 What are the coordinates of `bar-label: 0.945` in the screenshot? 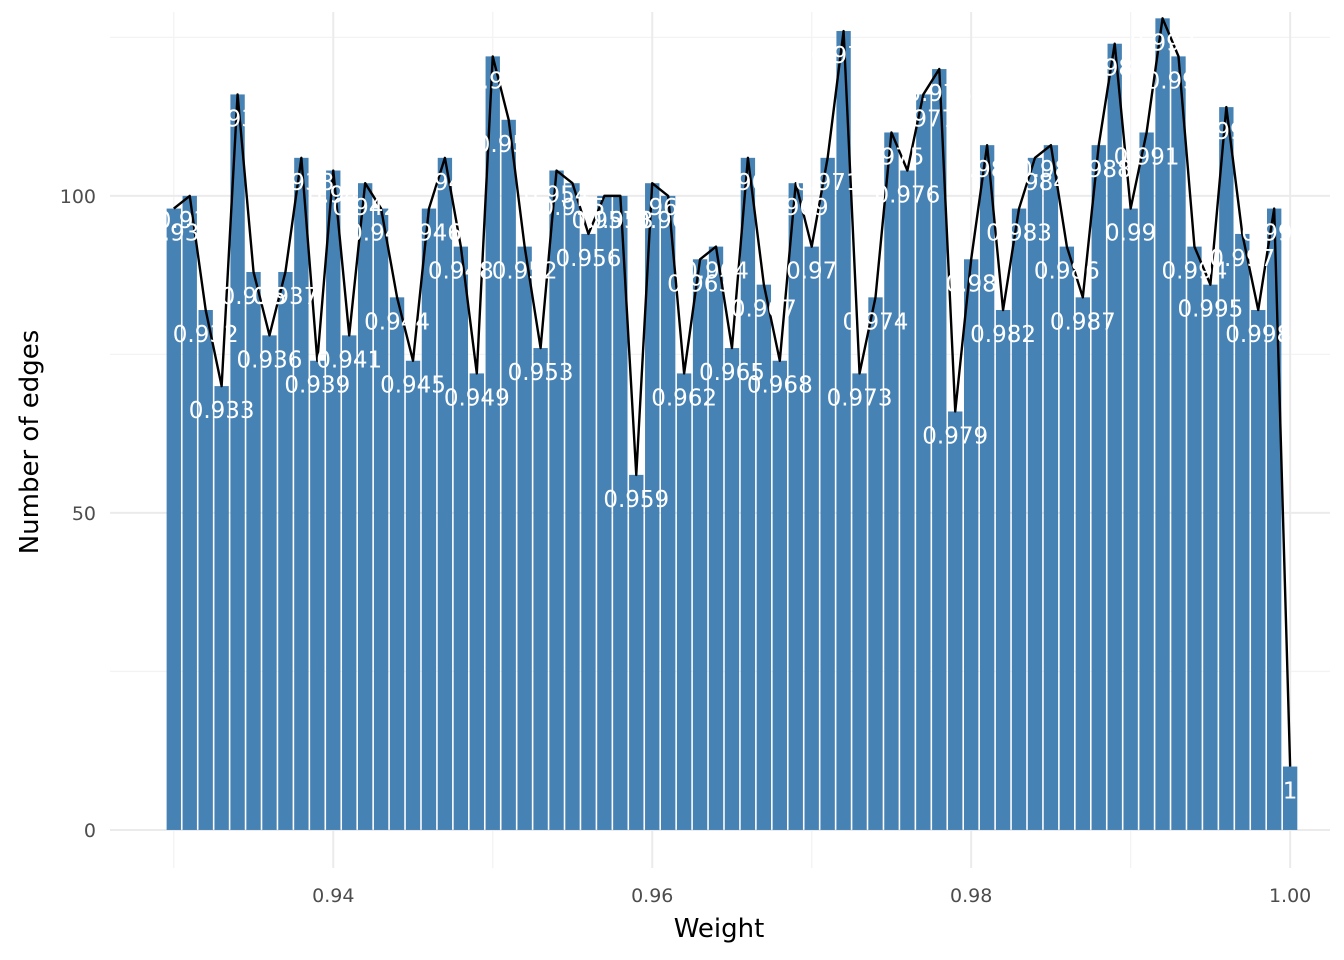 It's located at (413, 386).